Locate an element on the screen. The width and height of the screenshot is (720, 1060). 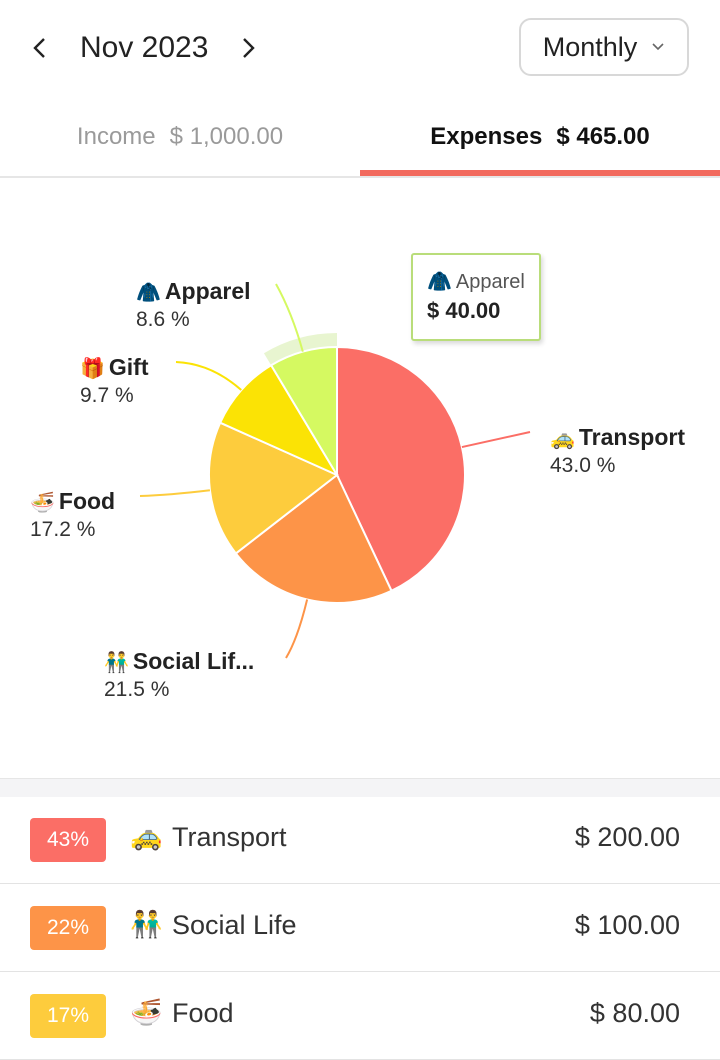
tooltip-amount: $ 40.00 is located at coordinates (464, 310).